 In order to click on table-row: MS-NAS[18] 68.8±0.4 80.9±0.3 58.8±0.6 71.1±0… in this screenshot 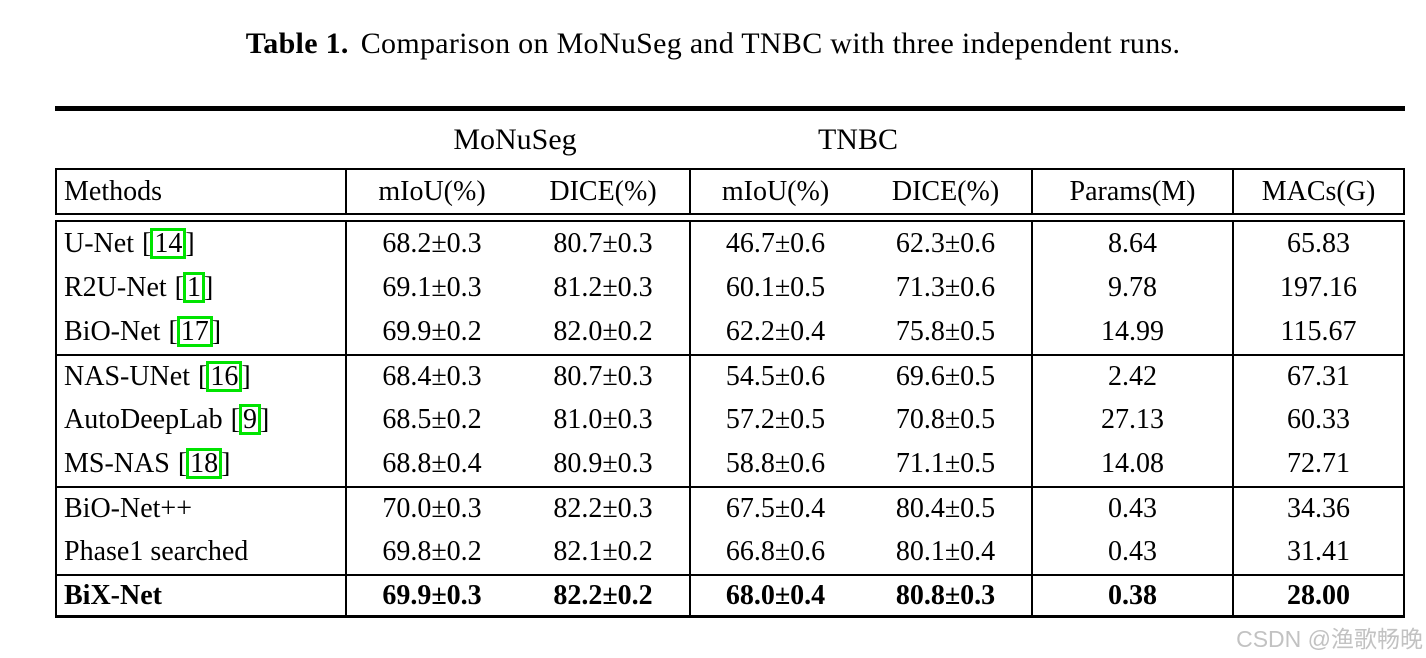, I will do `click(730, 464)`.